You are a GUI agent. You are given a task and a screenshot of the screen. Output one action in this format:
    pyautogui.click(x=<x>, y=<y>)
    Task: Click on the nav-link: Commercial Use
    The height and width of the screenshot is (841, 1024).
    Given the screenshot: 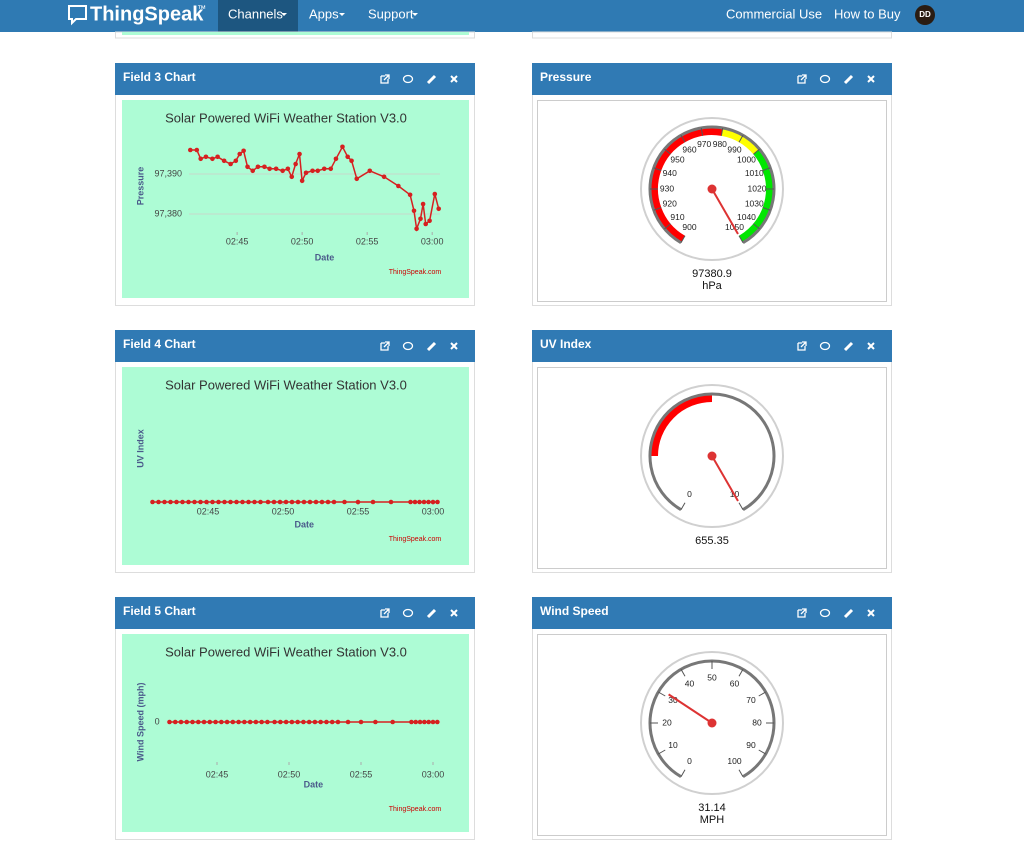 What is the action you would take?
    pyautogui.click(x=774, y=13)
    